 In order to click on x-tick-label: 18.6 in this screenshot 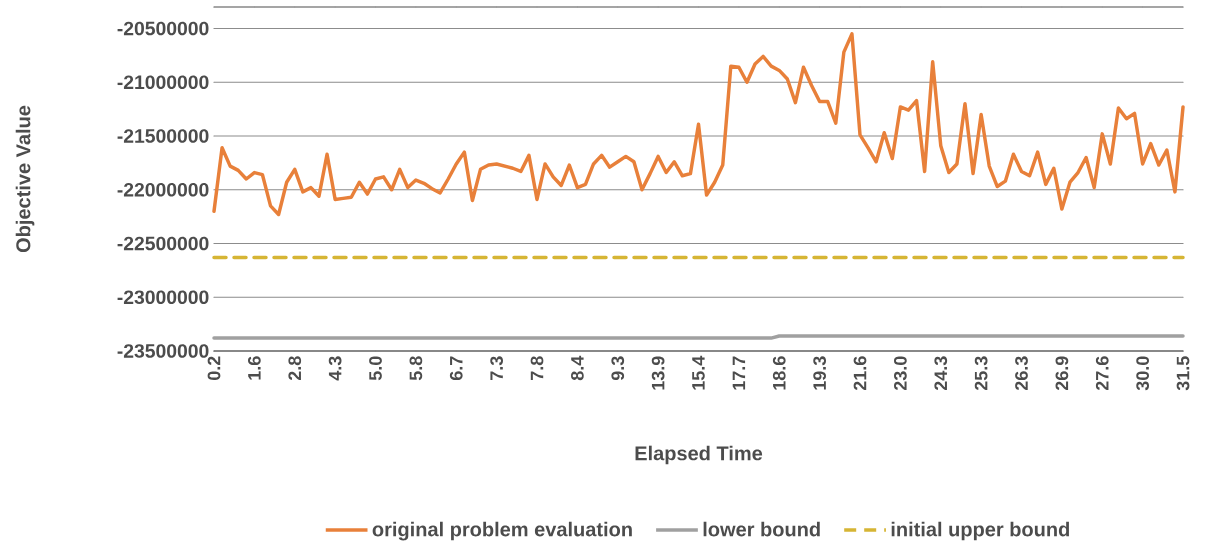, I will do `click(779, 373)`.